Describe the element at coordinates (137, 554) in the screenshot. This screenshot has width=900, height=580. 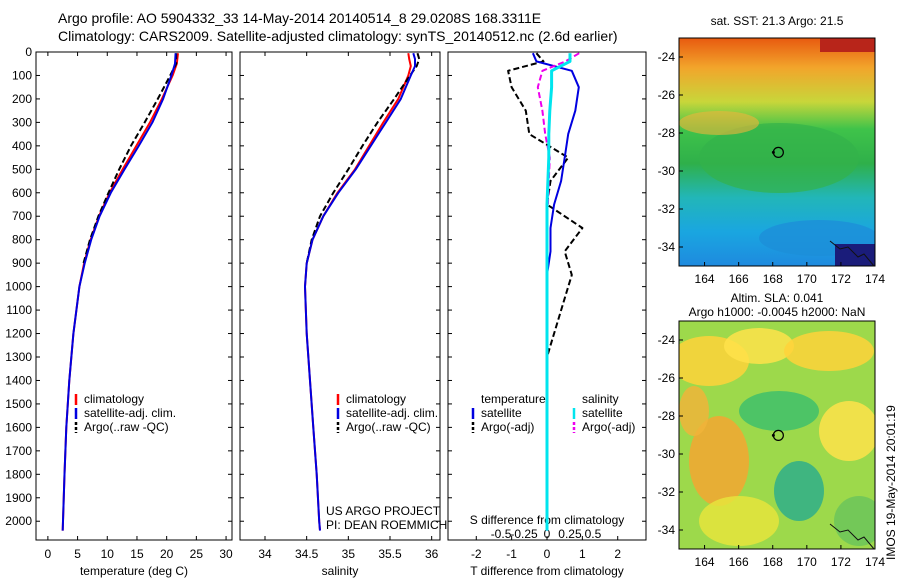
I see `temperature-x-tick-label: 15` at that location.